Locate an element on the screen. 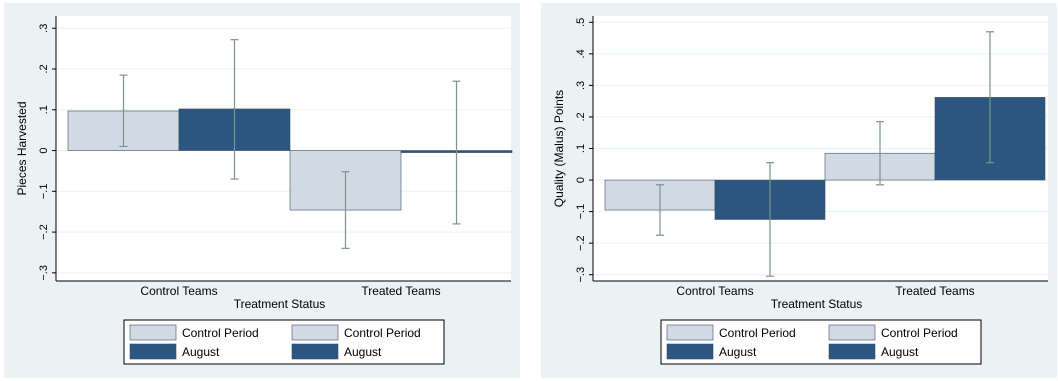 This screenshot has height=381, width=1058. y-axis-title: Pieces Harvested is located at coordinates (22, 148).